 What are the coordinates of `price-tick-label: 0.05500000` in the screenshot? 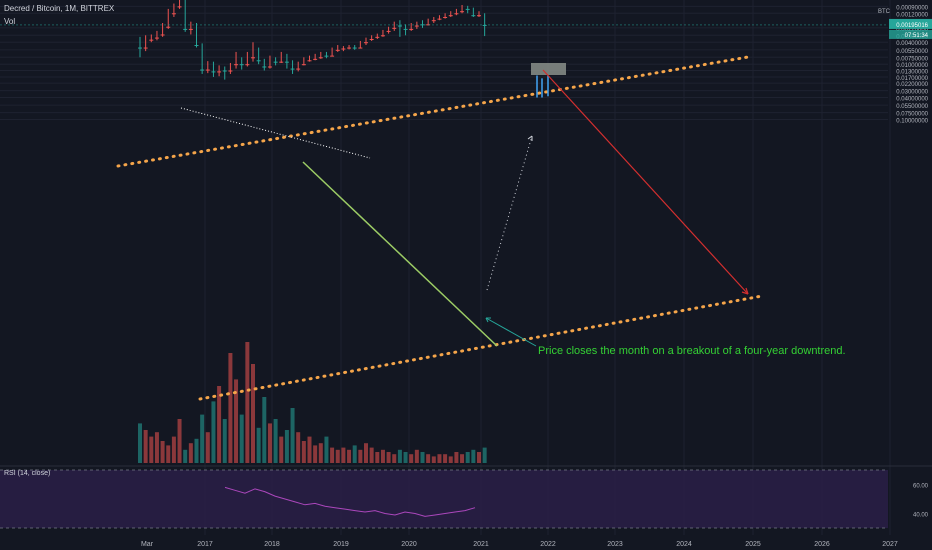 It's located at (912, 107).